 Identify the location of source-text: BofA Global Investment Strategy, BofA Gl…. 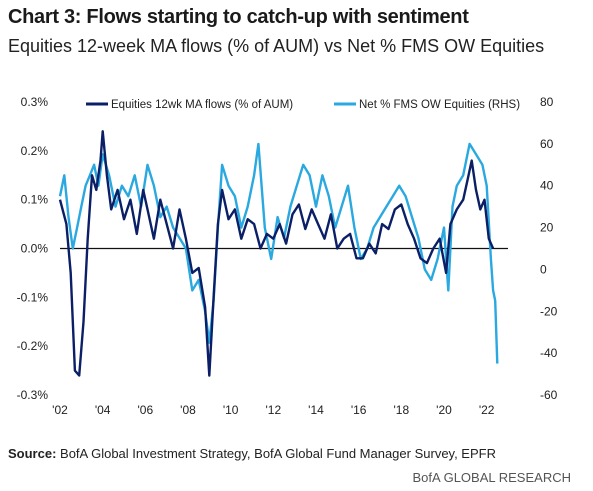
(276, 453).